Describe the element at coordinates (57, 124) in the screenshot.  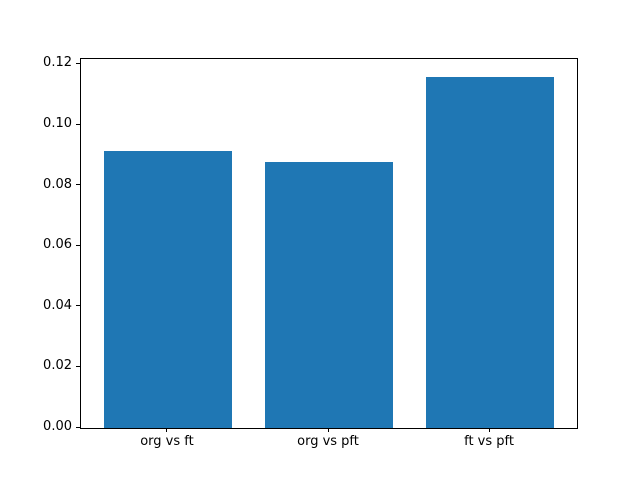
I see `y-tick-label: 0.10` at that location.